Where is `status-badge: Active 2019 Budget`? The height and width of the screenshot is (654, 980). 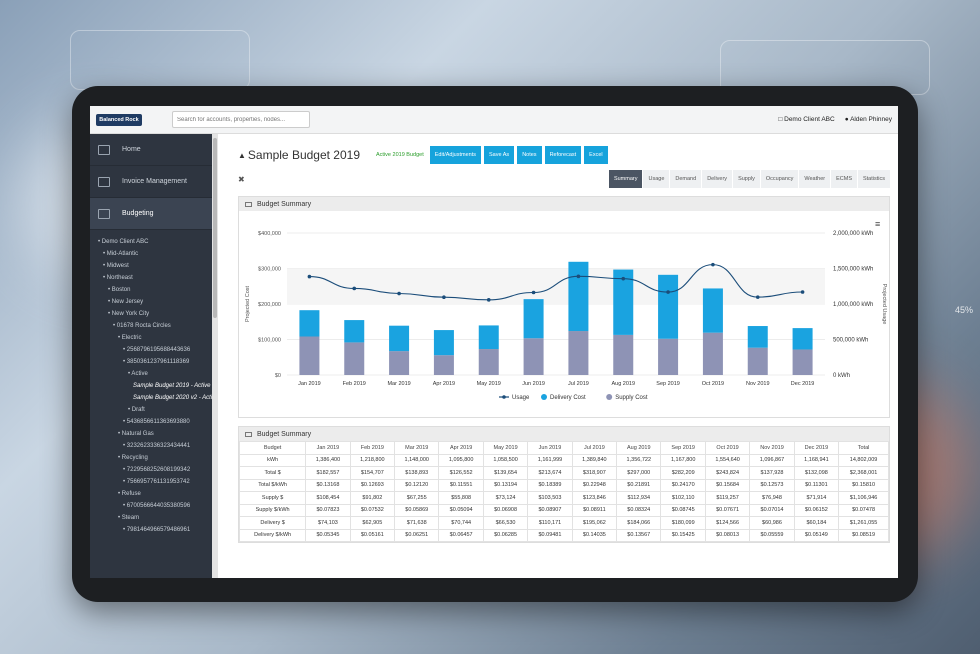 status-badge: Active 2019 Budget is located at coordinates (400, 155).